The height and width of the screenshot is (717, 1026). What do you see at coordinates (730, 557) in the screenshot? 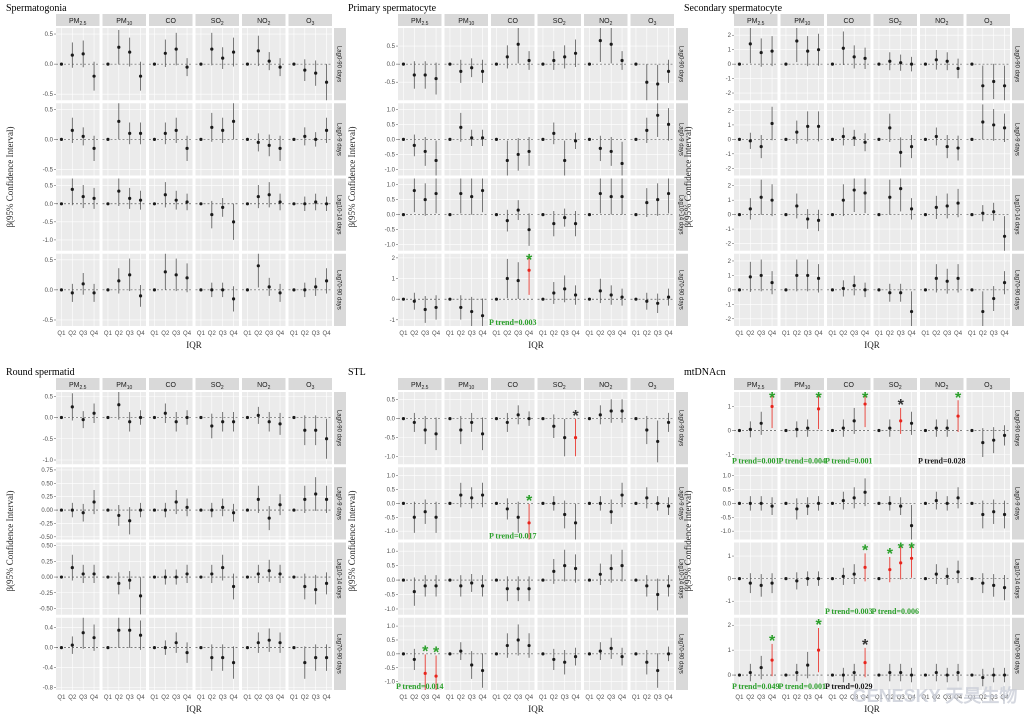
I see `y-tick-label: 1` at bounding box center [730, 557].